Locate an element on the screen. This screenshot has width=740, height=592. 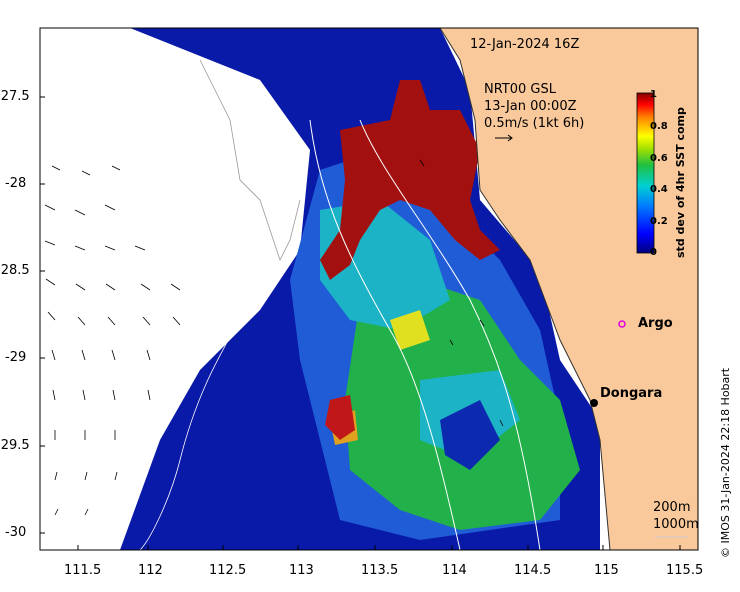
x-tick-label: 111.5 is located at coordinates (83, 570).